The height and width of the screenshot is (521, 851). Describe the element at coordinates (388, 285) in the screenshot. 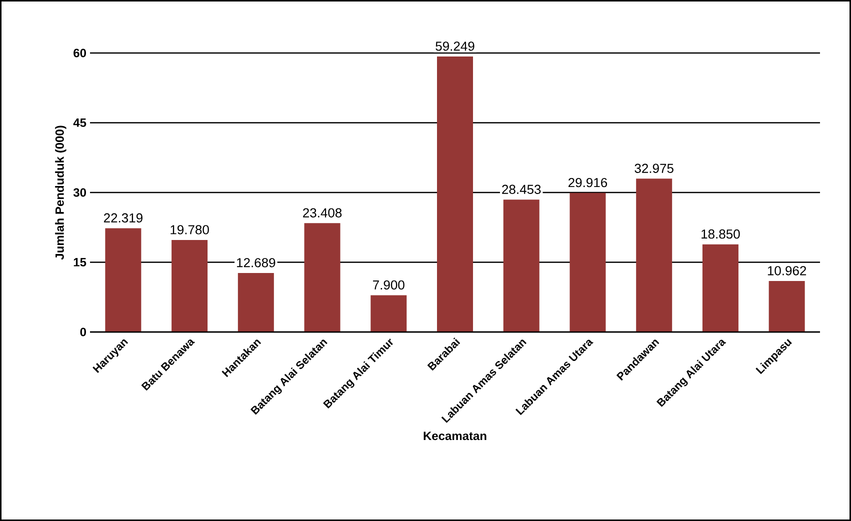

I see `data-label: 7.900` at that location.